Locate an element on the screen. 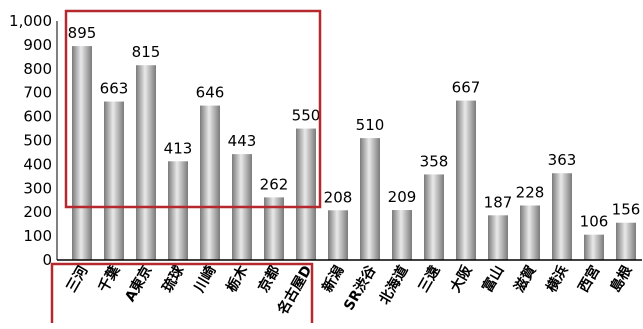 The width and height of the screenshot is (643, 329). data-label: 663 is located at coordinates (114, 89).